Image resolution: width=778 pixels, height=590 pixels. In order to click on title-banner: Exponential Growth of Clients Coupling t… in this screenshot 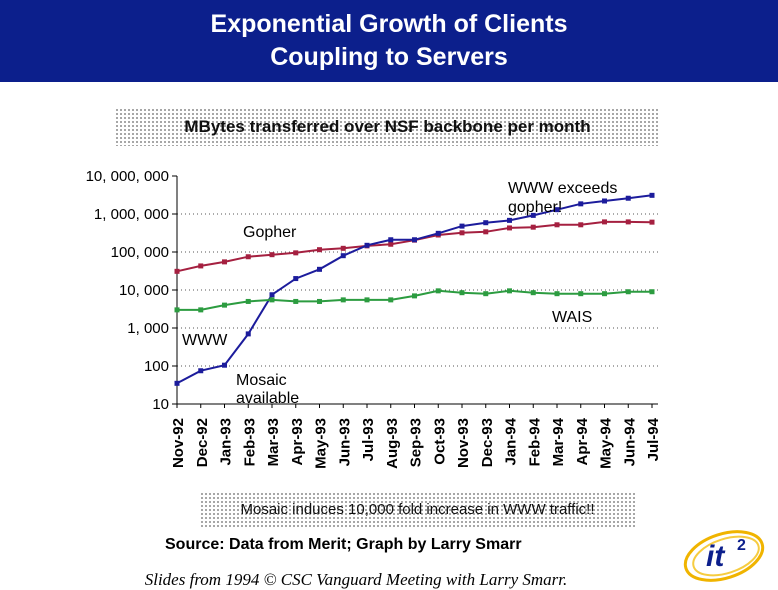, I will do `click(389, 41)`.